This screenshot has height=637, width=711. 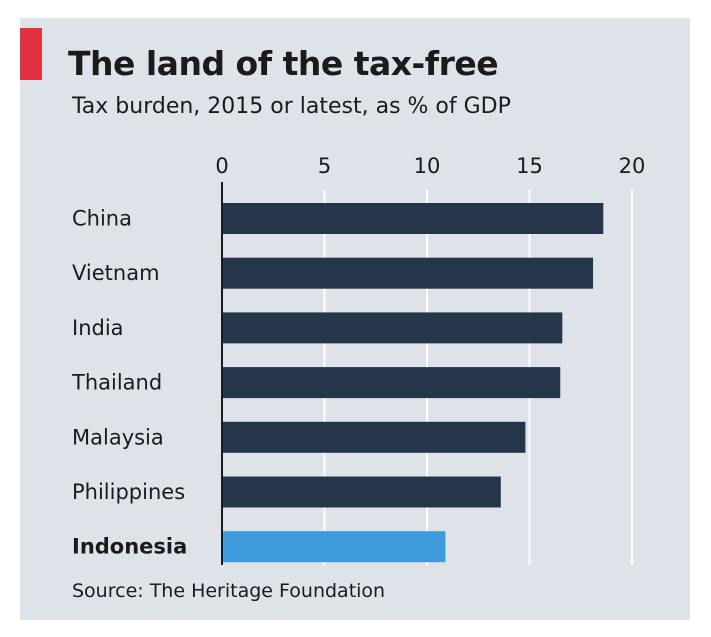 I want to click on x-tick-label-5: 5, so click(x=324, y=166).